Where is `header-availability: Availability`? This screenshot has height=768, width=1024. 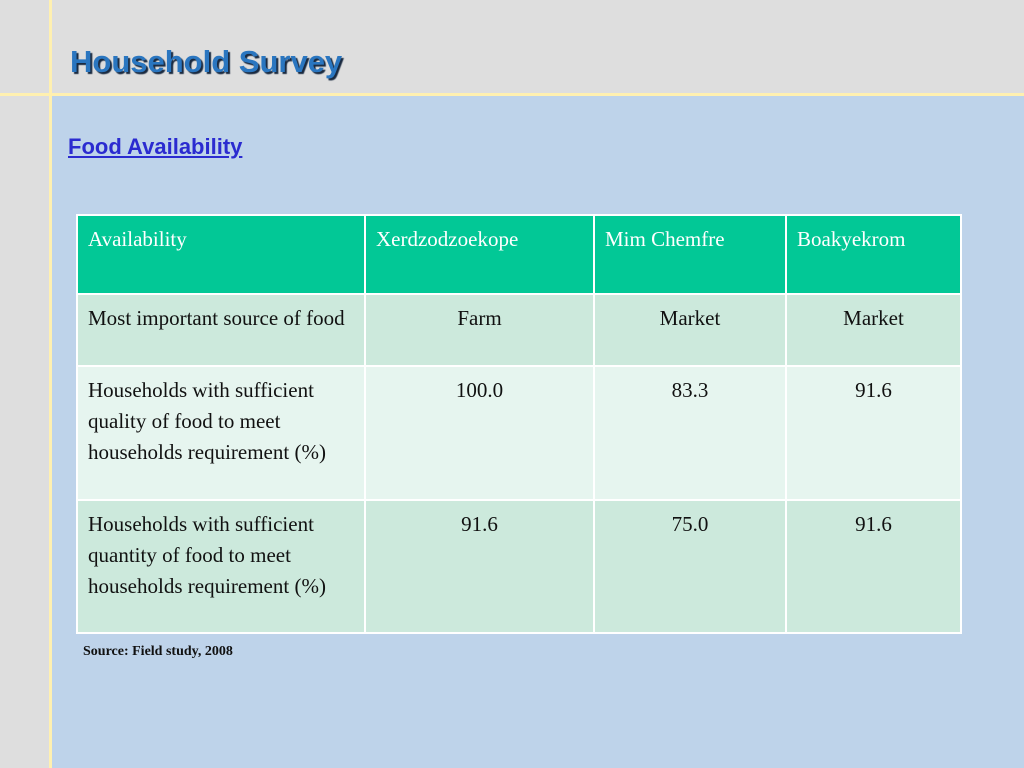
header-availability: Availability is located at coordinates (221, 254).